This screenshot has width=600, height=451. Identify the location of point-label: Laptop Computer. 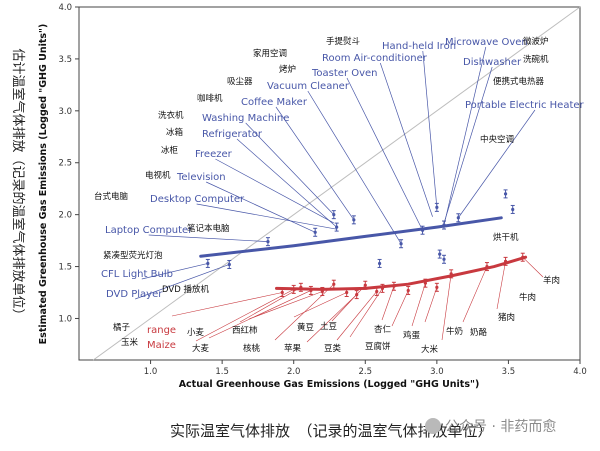
(149, 230).